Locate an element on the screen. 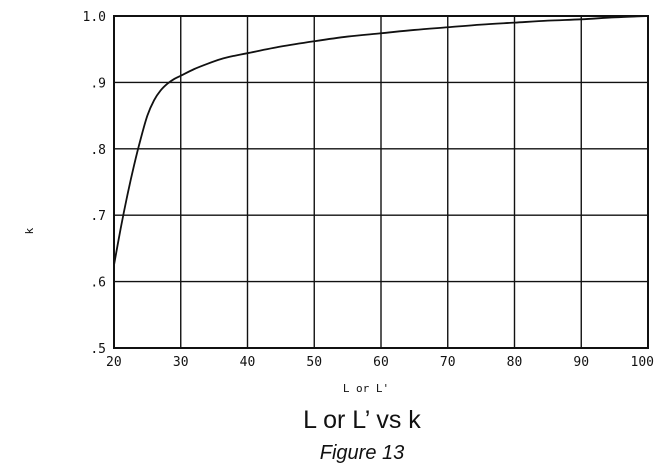 This screenshot has width=672, height=474. x-tick-label: 40 is located at coordinates (248, 362).